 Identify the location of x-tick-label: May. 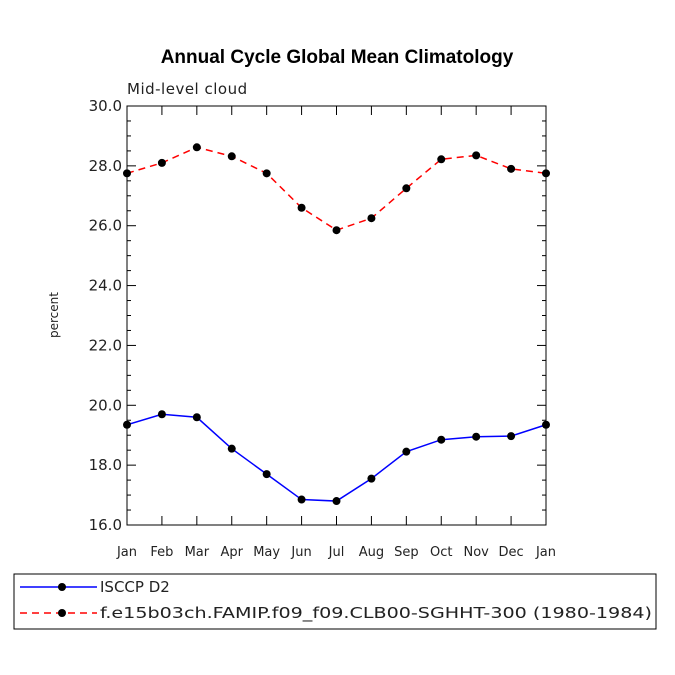
(266, 552).